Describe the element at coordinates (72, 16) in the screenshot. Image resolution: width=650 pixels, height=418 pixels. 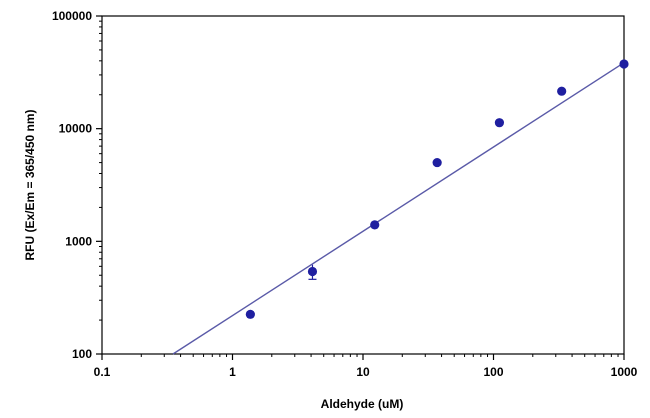
I see `y-tick-label: 100000` at that location.